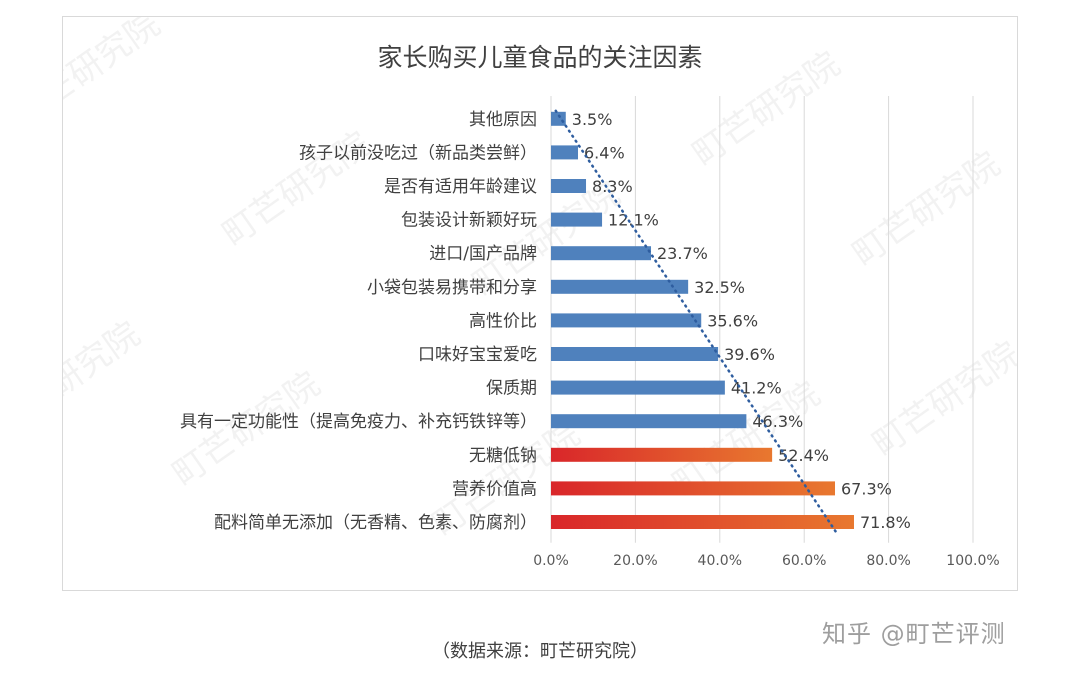 The height and width of the screenshot is (676, 1080). What do you see at coordinates (888, 561) in the screenshot?
I see `x-tick-label: 80.0%` at bounding box center [888, 561].